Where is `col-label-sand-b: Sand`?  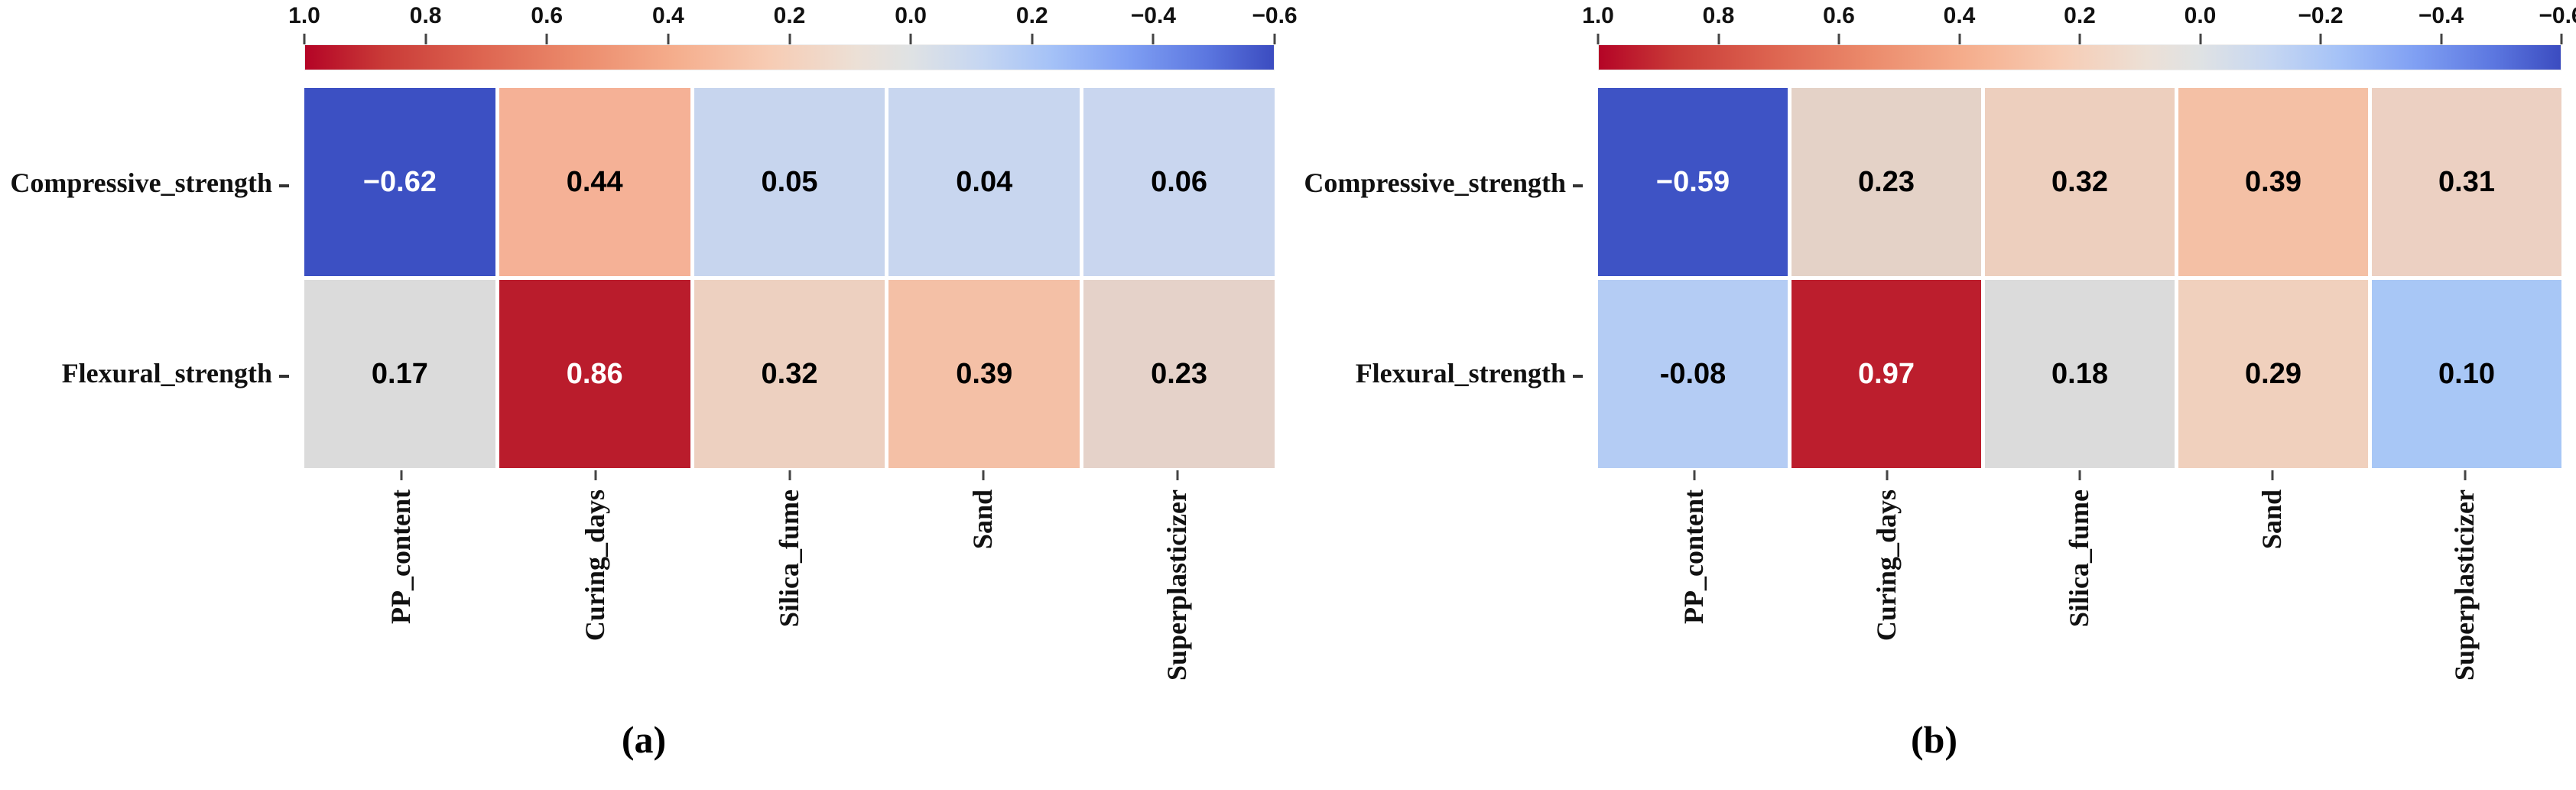 col-label-sand-b: Sand is located at coordinates (2272, 519).